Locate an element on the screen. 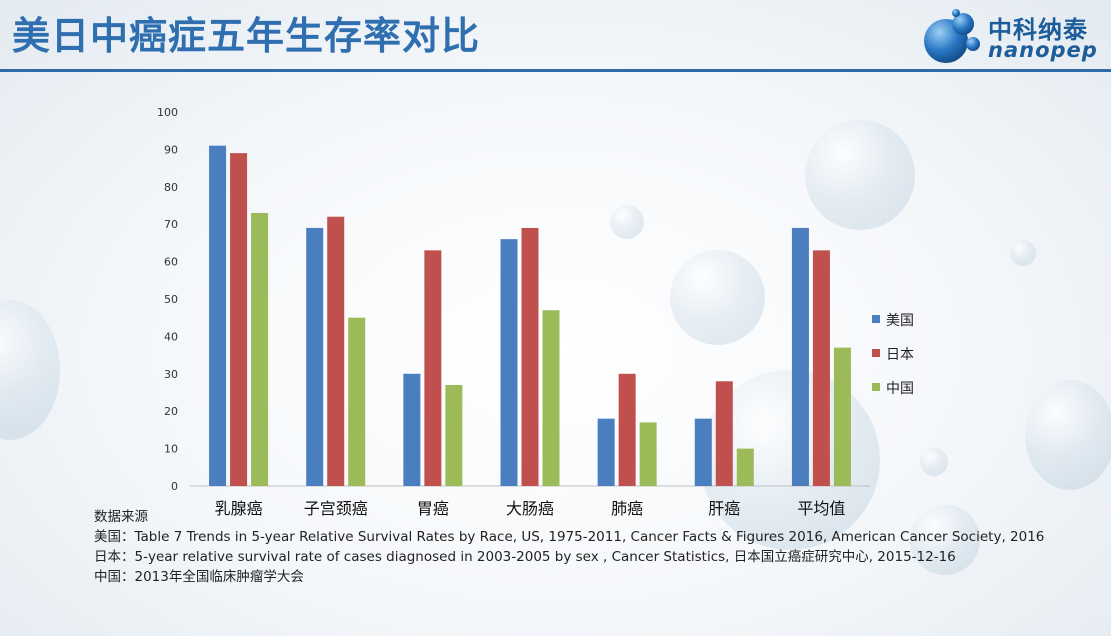  logo-english-text: nanopep is located at coordinates (1043, 50).